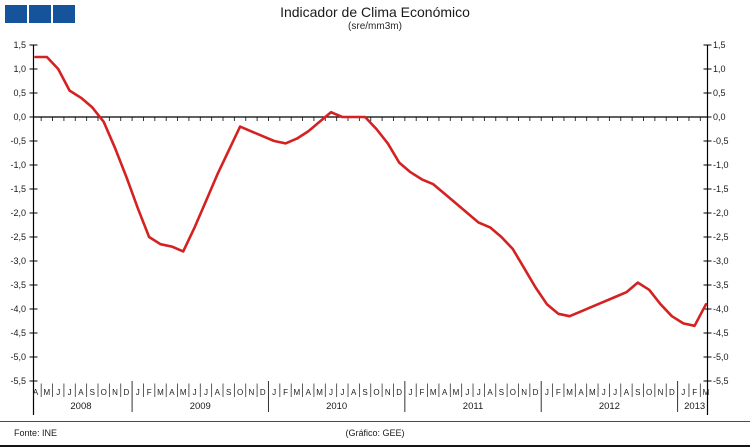  What do you see at coordinates (719, 45) in the screenshot?
I see `svg-text: 1,5` at bounding box center [719, 45].